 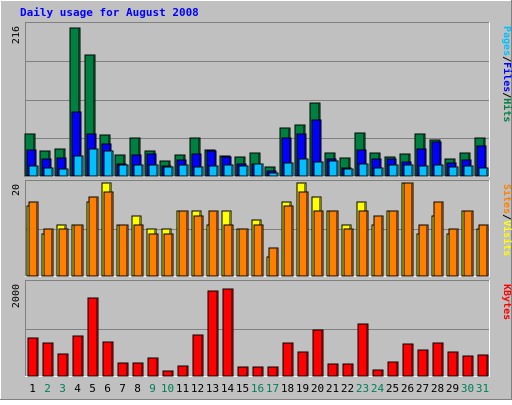 What do you see at coordinates (228, 388) in the screenshot?
I see `x-tick-label: 14` at bounding box center [228, 388].